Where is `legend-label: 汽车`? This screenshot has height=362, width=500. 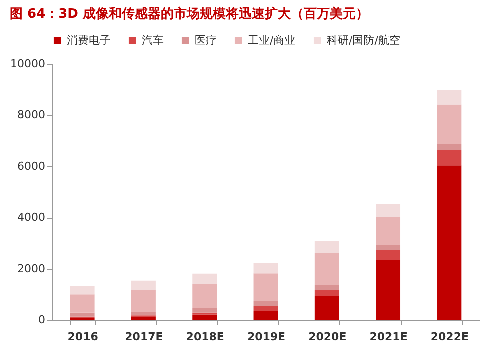 legend-label: 汽车 is located at coordinates (153, 40).